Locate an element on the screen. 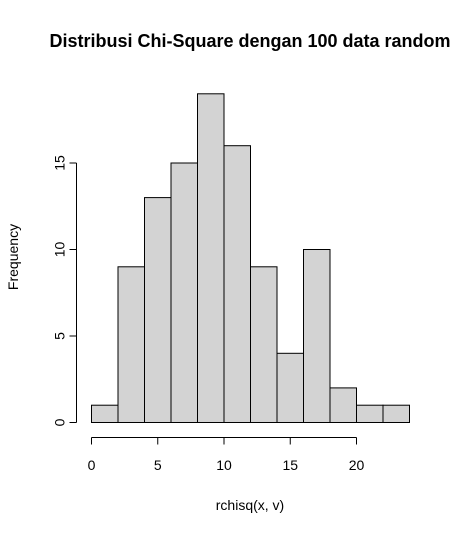 The height and width of the screenshot is (534, 464). y-tick-label: 10 is located at coordinates (60, 250).